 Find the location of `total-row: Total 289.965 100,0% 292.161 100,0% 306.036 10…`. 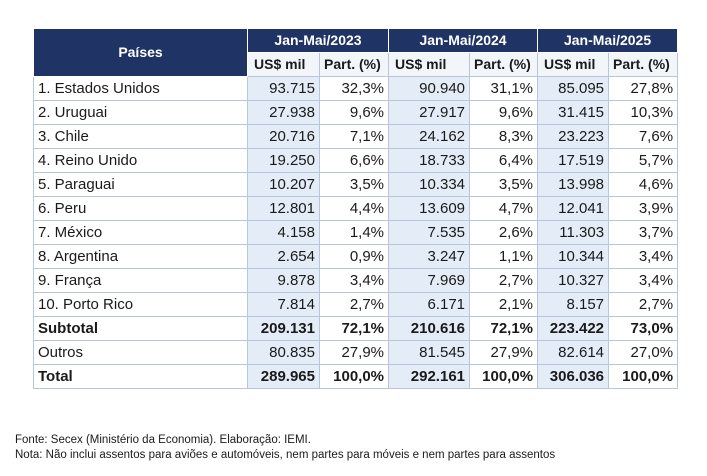

total-row: Total 289.965 100,0% 292.161 100,0% 306.036 10… is located at coordinates (356, 376).